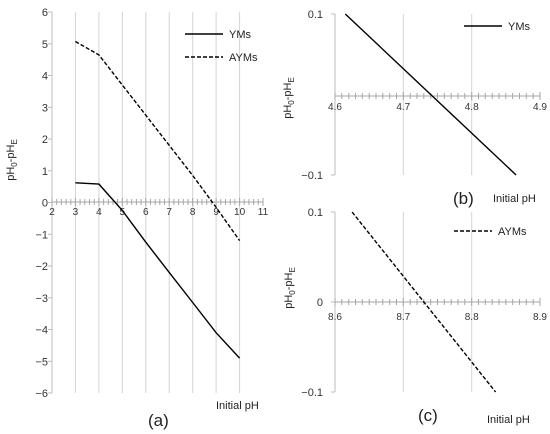  What do you see at coordinates (335, 317) in the screenshot?
I see `x-tick-label: 8.6` at bounding box center [335, 317].